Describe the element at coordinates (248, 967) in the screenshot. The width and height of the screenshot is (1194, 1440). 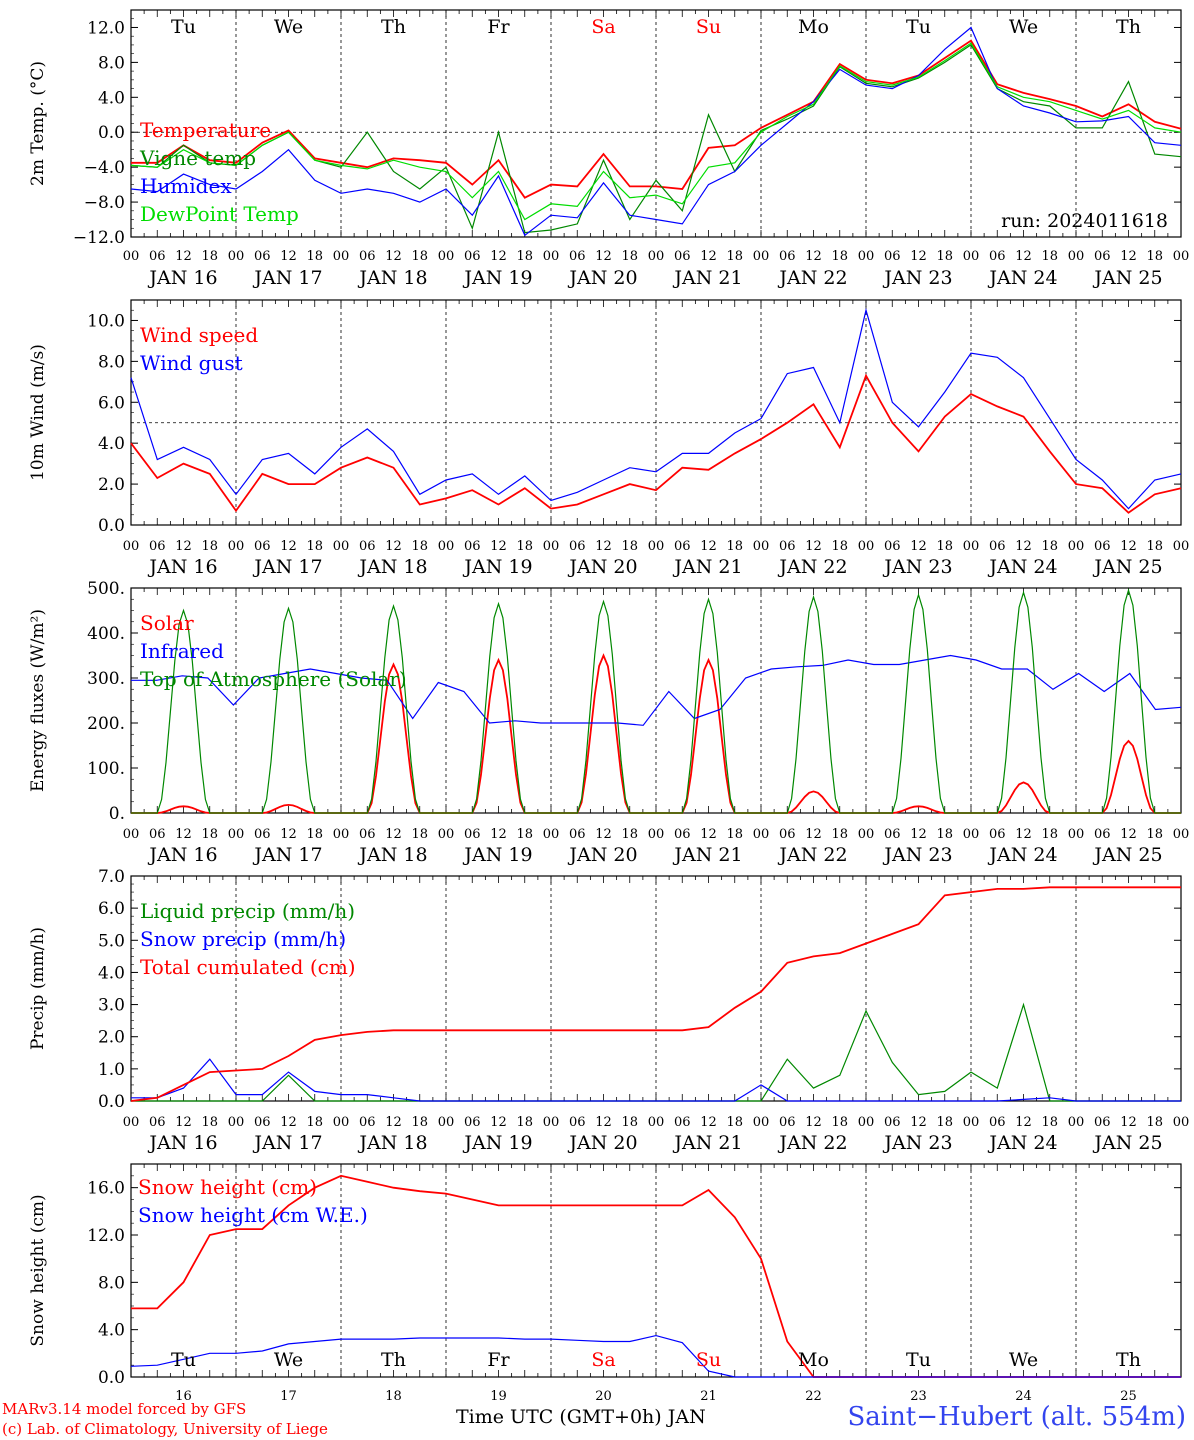
I see `legend-entry: Total cumulated (cm)` at that location.